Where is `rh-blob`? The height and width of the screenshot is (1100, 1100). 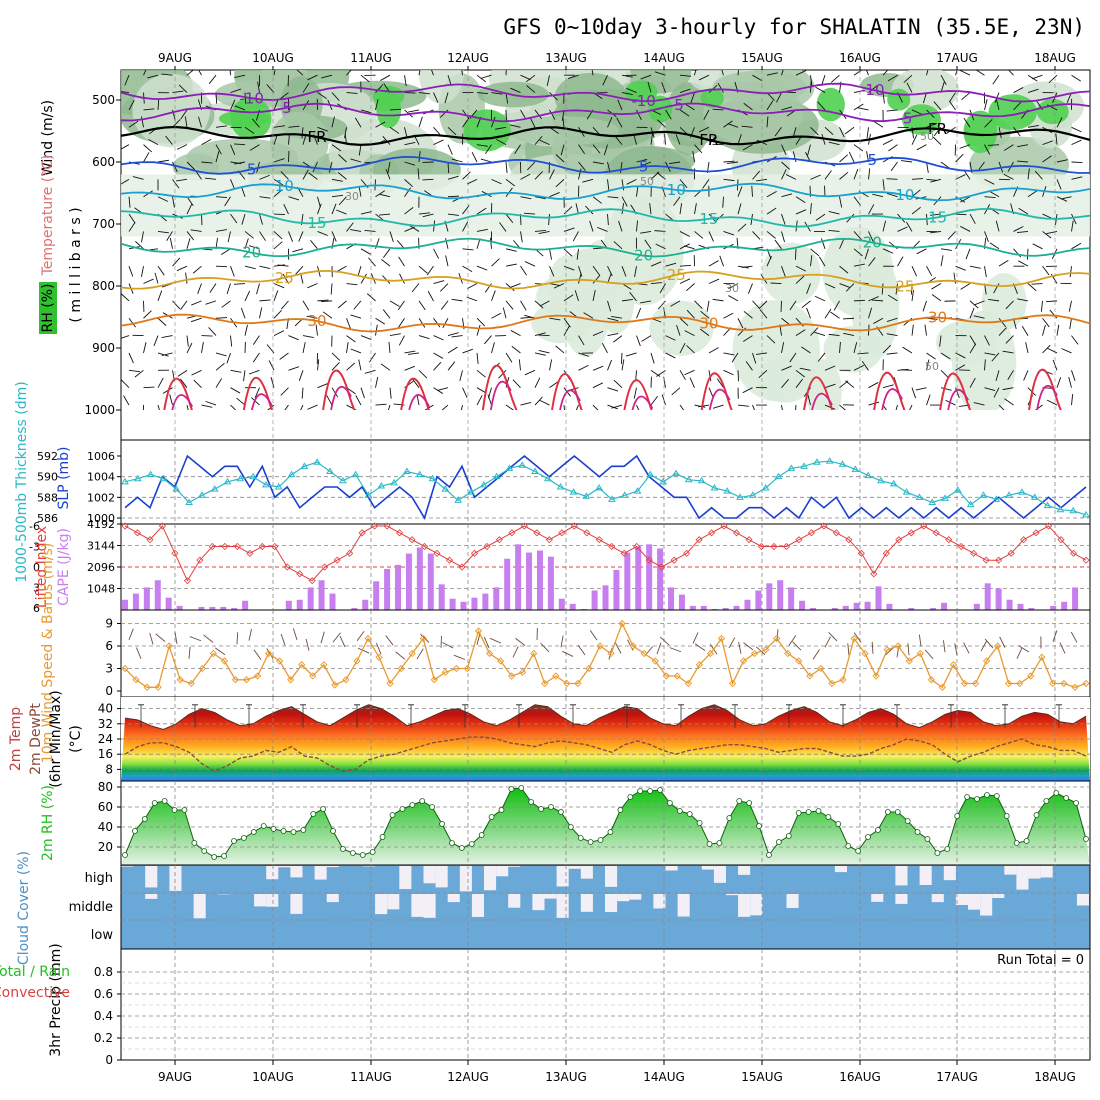
rh-blob is located at coordinates (299, 142).